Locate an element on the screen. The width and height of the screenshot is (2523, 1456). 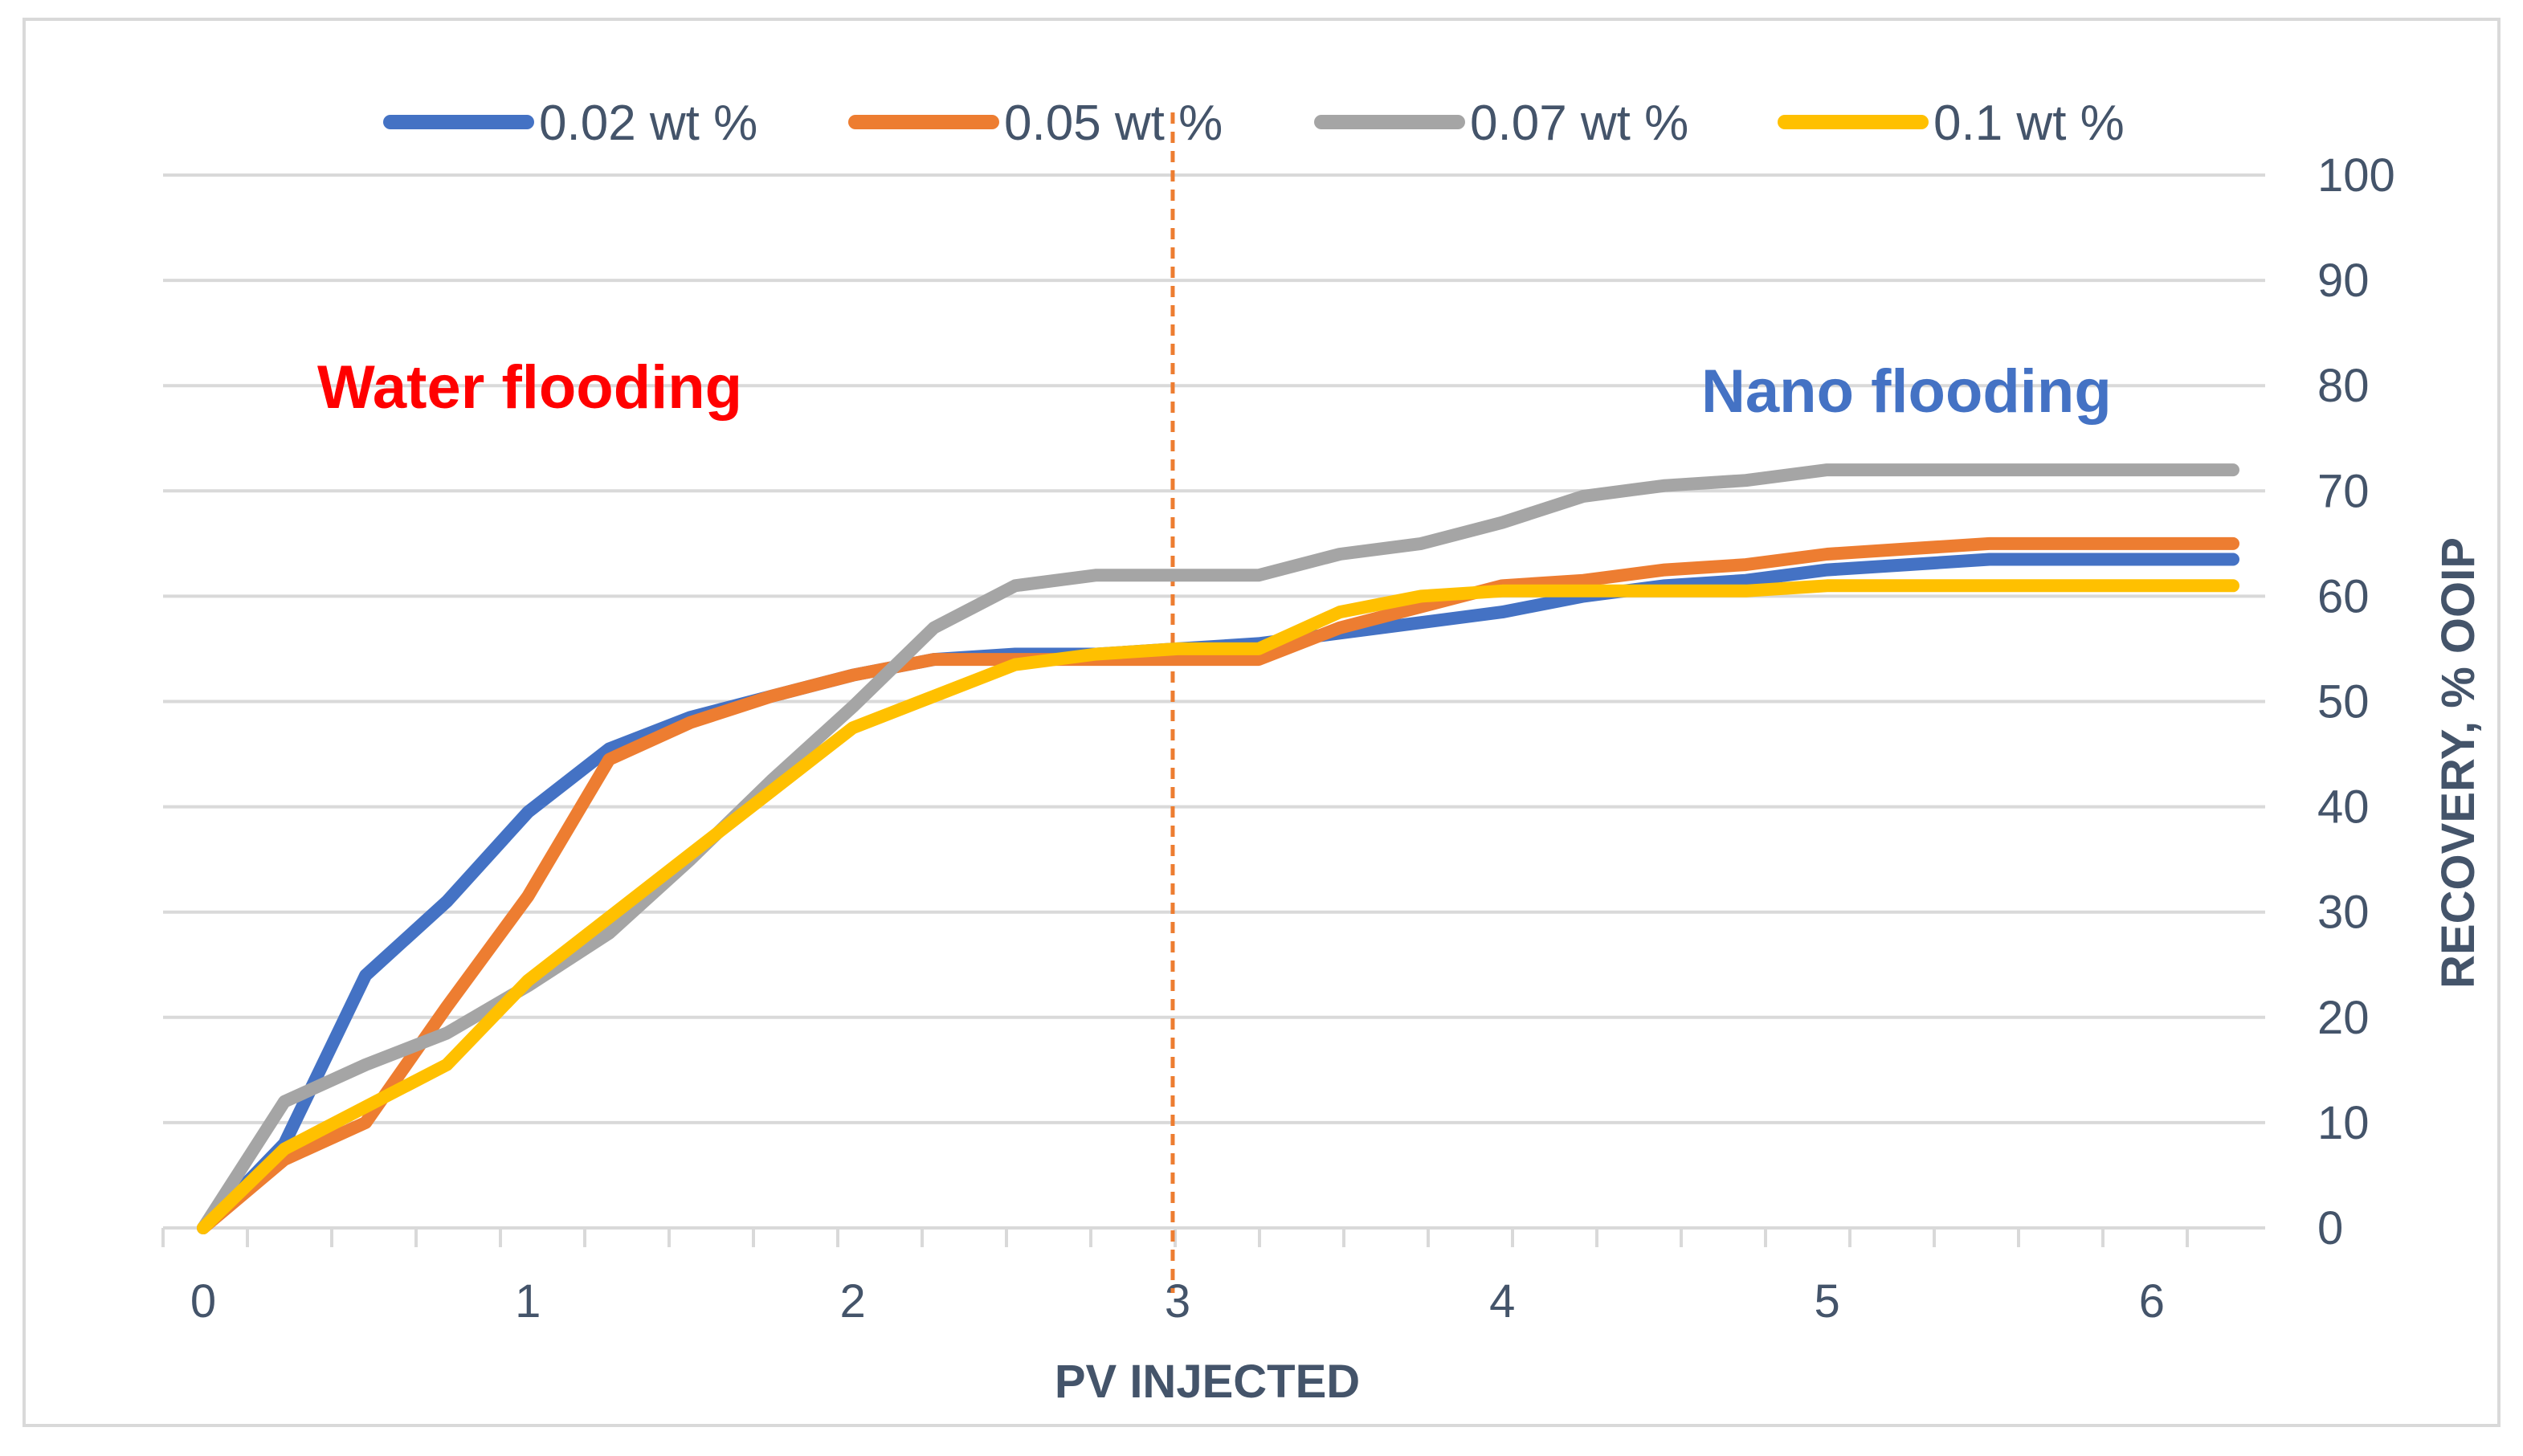
x-tick-label: 5 is located at coordinates (1826, 1301).